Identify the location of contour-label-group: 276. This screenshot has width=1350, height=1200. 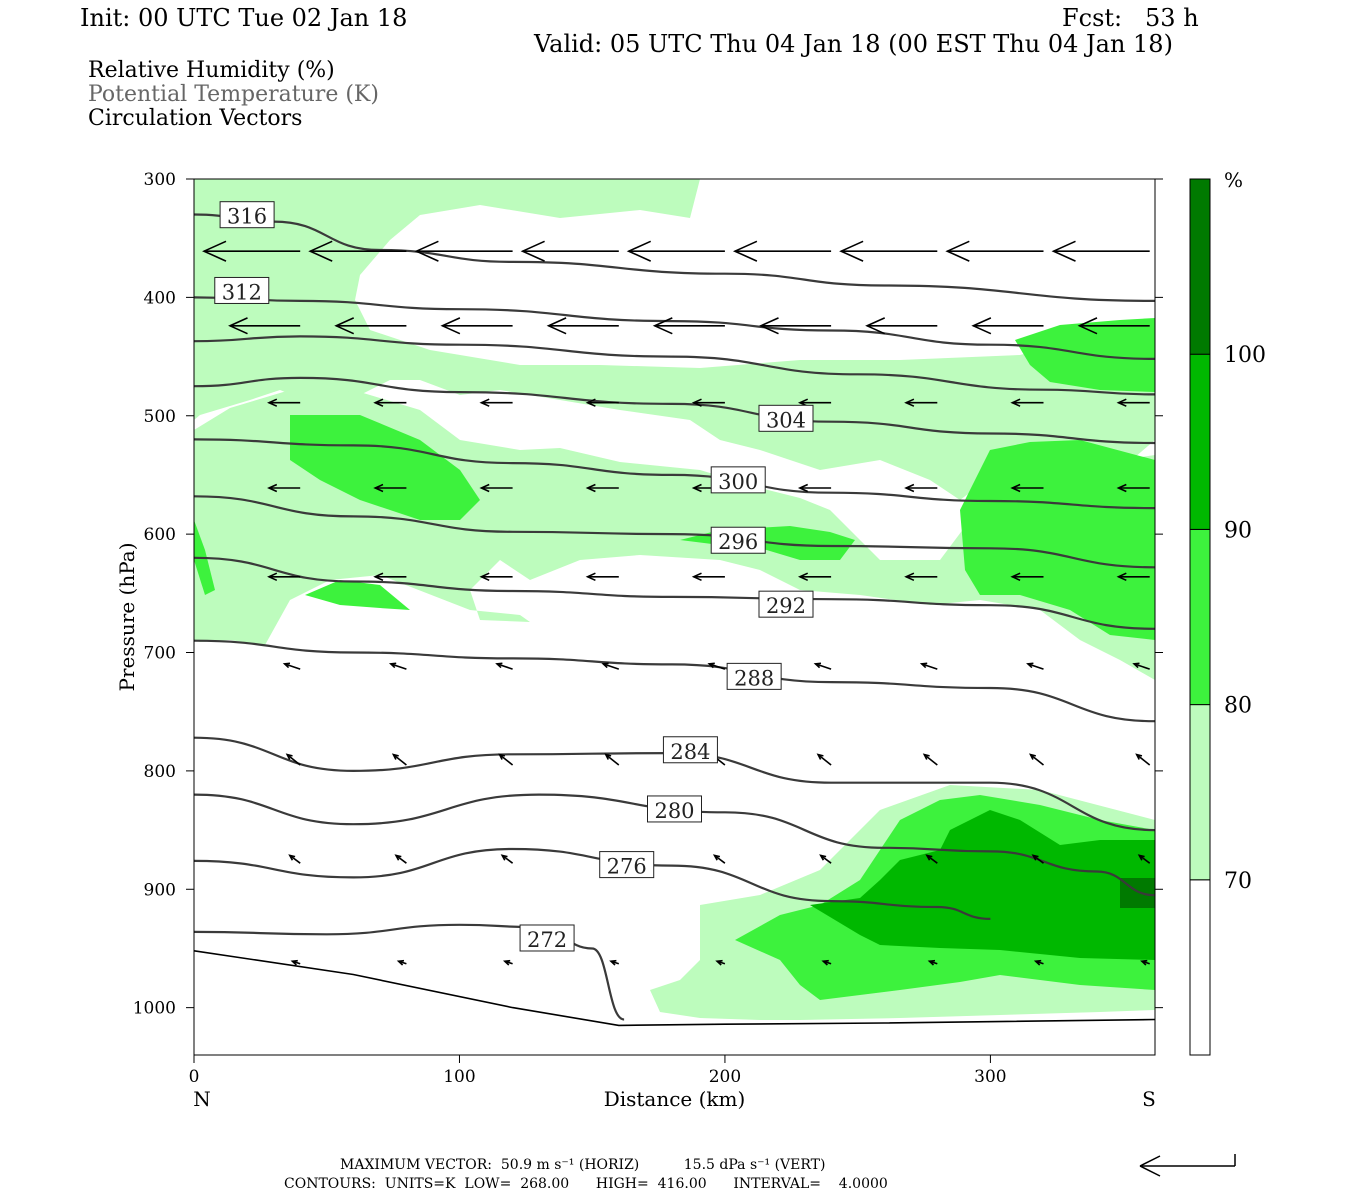
(627, 865).